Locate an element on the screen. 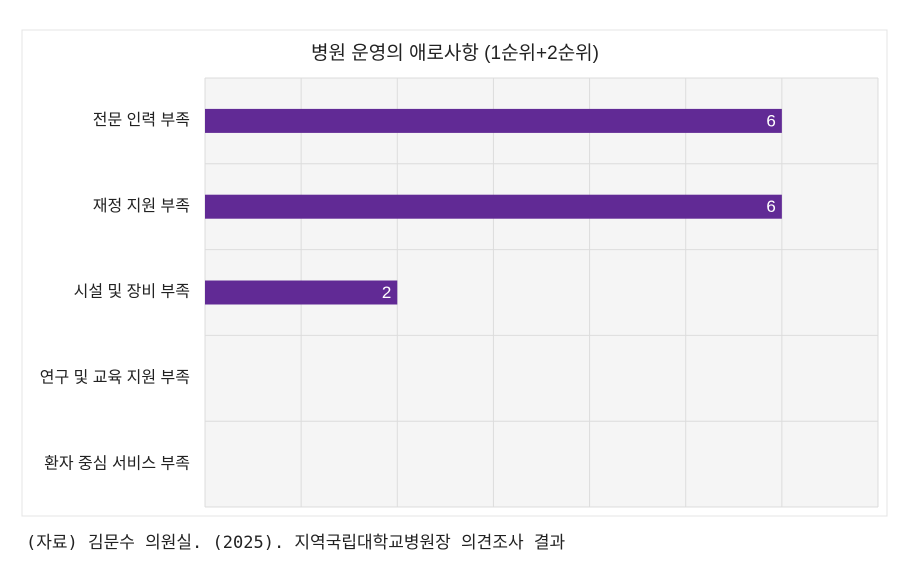  value-label: 2 is located at coordinates (386, 292).